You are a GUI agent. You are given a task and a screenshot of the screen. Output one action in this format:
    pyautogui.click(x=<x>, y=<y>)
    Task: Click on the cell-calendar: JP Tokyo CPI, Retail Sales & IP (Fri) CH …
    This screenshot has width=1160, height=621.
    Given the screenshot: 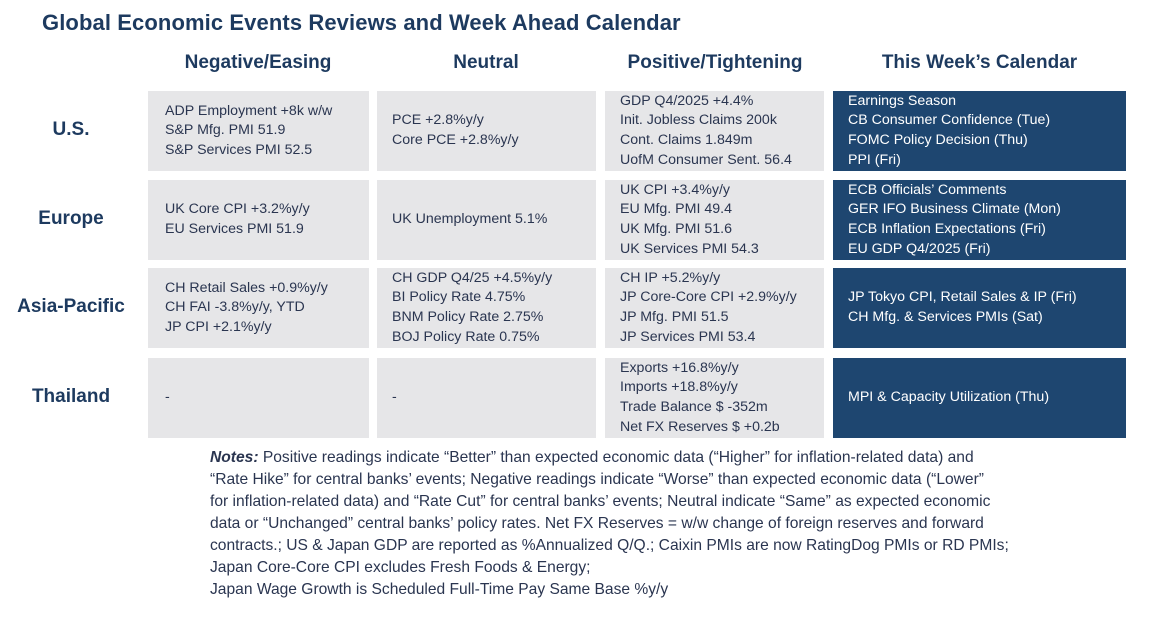 What is the action you would take?
    pyautogui.click(x=979, y=308)
    